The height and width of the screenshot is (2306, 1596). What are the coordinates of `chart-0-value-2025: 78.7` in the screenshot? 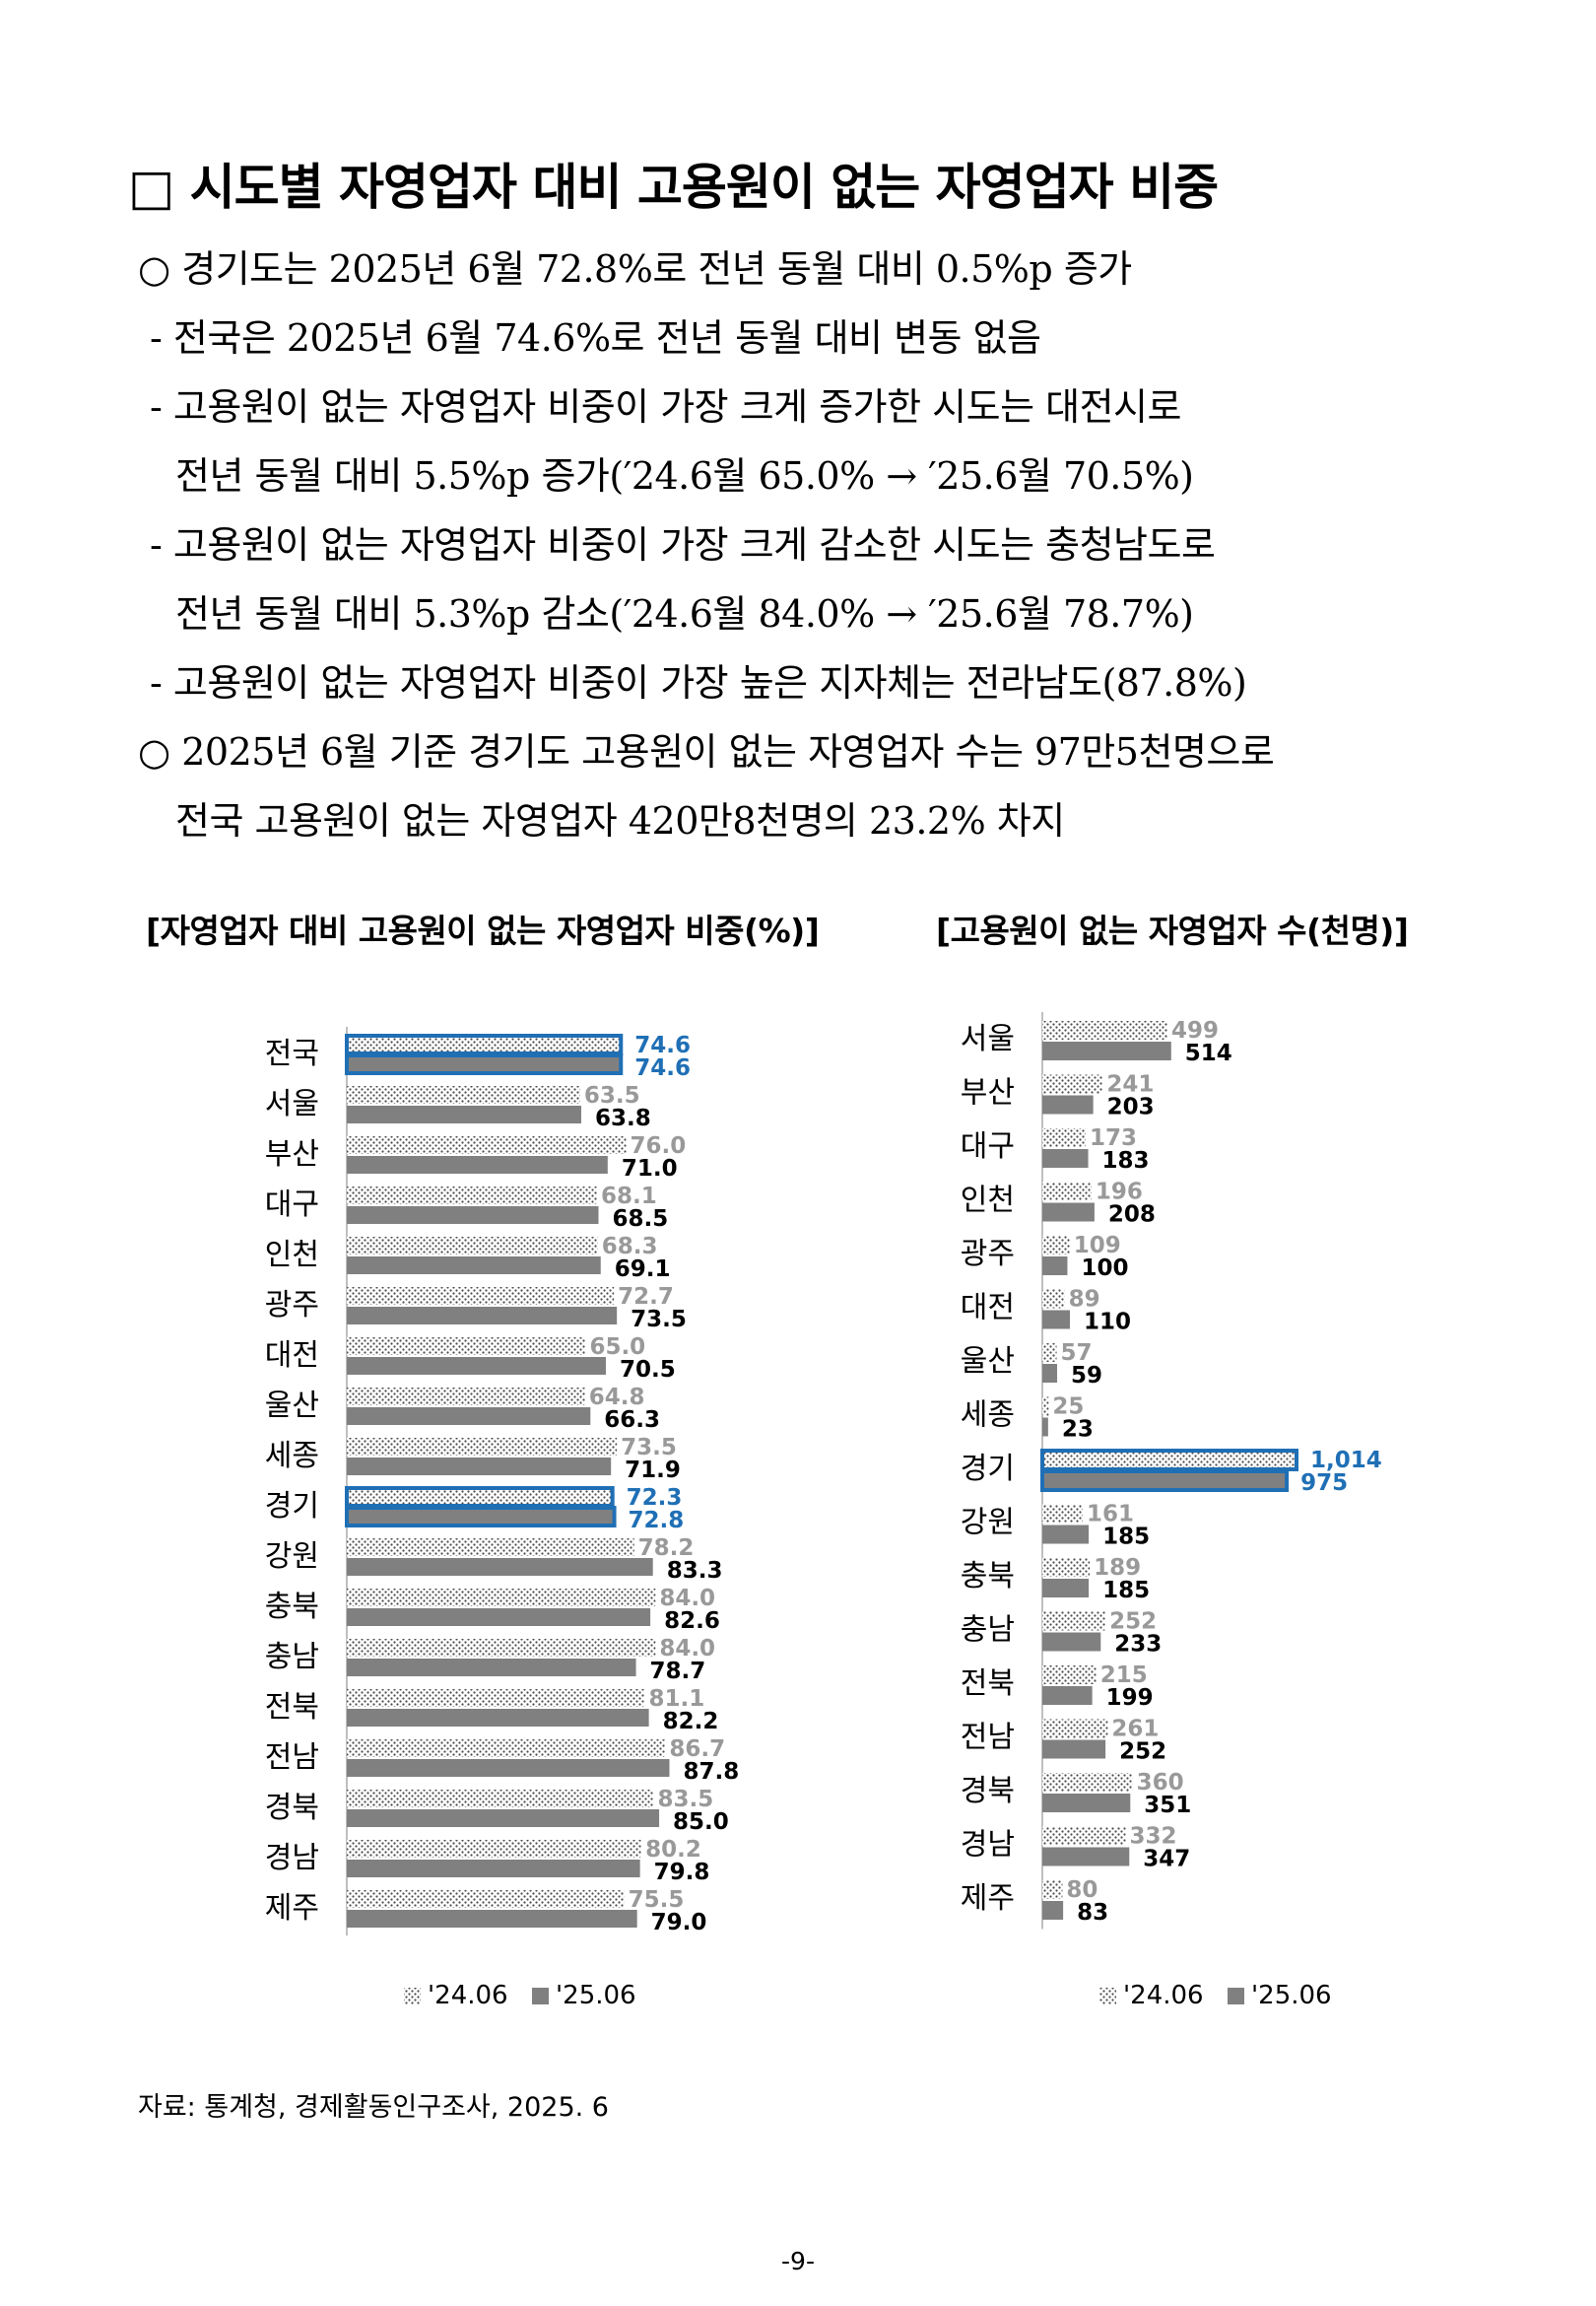 It's located at (678, 1672).